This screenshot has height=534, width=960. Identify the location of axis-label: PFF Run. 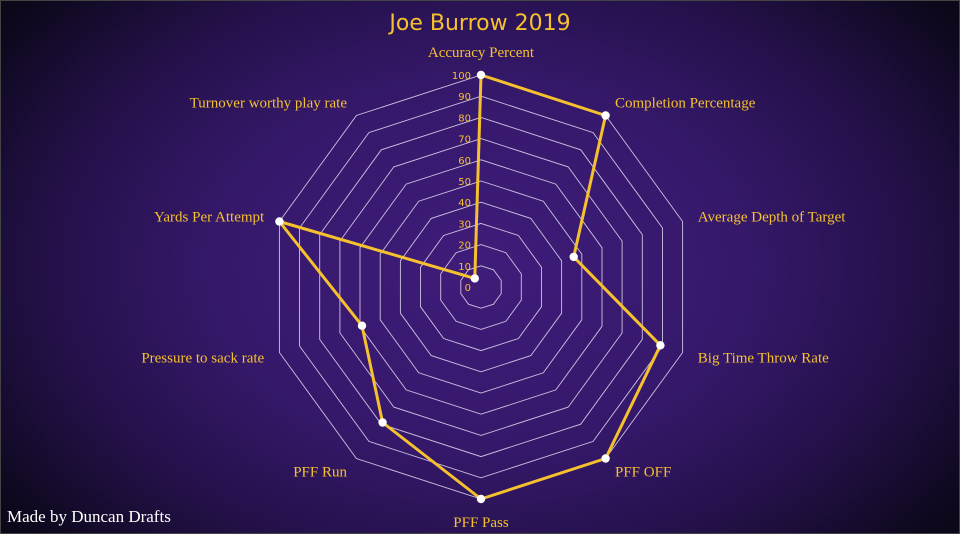
(320, 473).